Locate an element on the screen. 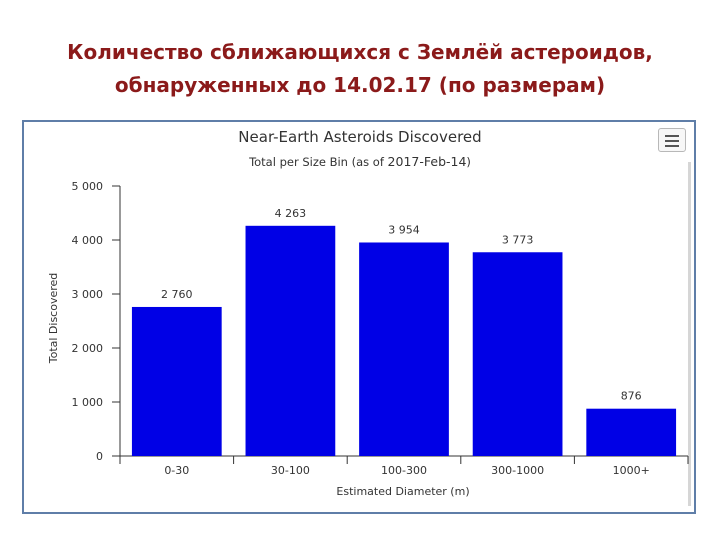  hamburger-menu-icon is located at coordinates (672, 140).